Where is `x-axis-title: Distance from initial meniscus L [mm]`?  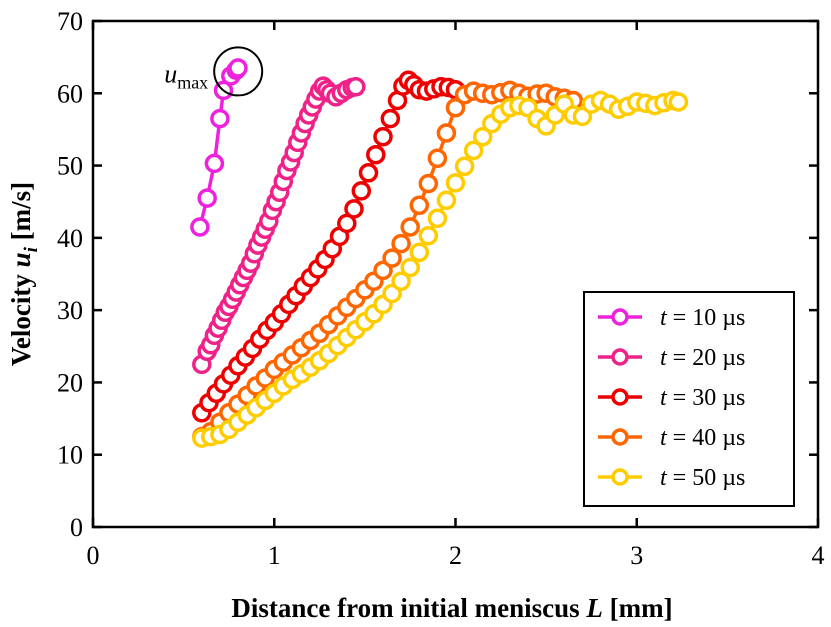 x-axis-title: Distance from initial meniscus L [mm] is located at coordinates (451, 608).